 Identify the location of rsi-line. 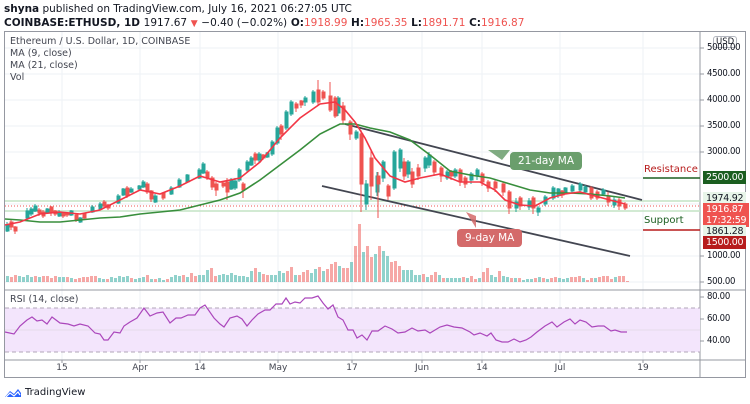
(315, 319).